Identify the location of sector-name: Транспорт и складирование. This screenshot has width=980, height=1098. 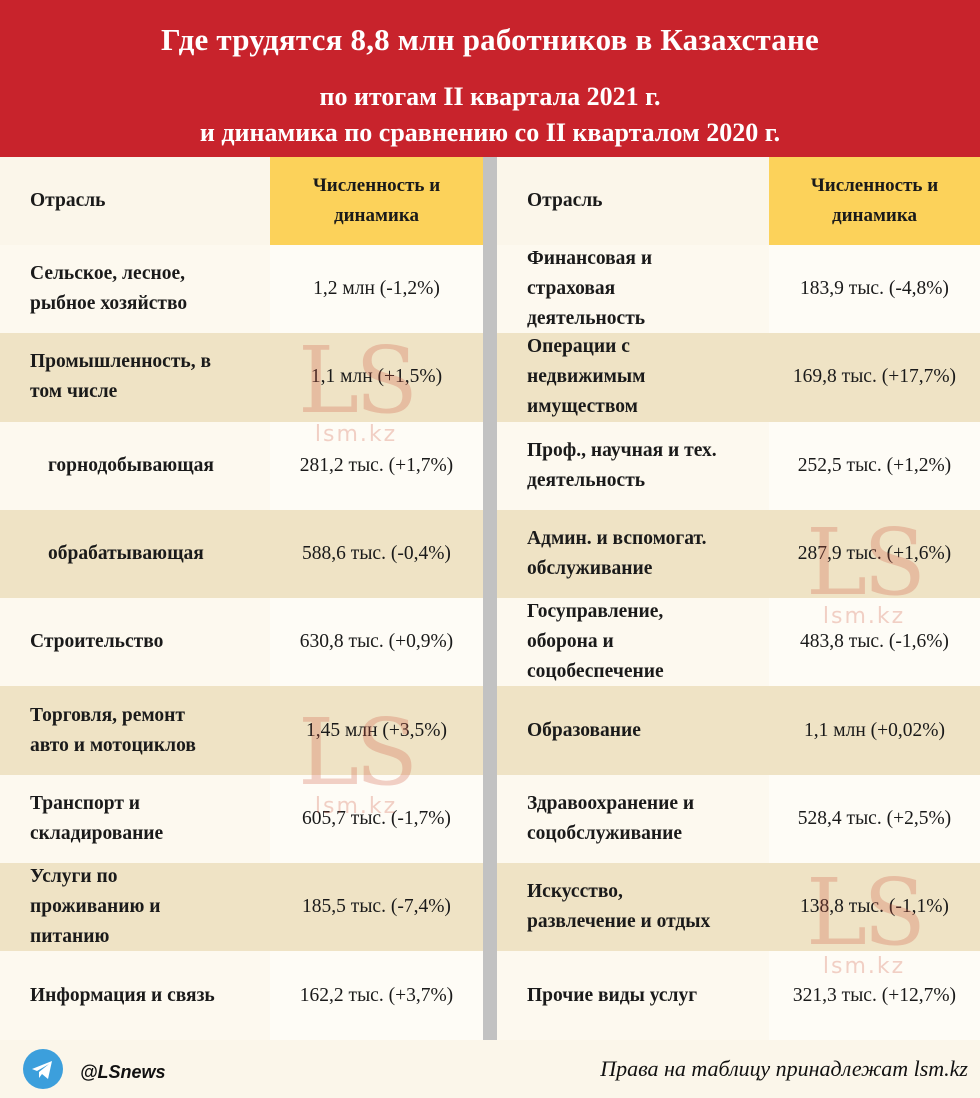
(135, 819).